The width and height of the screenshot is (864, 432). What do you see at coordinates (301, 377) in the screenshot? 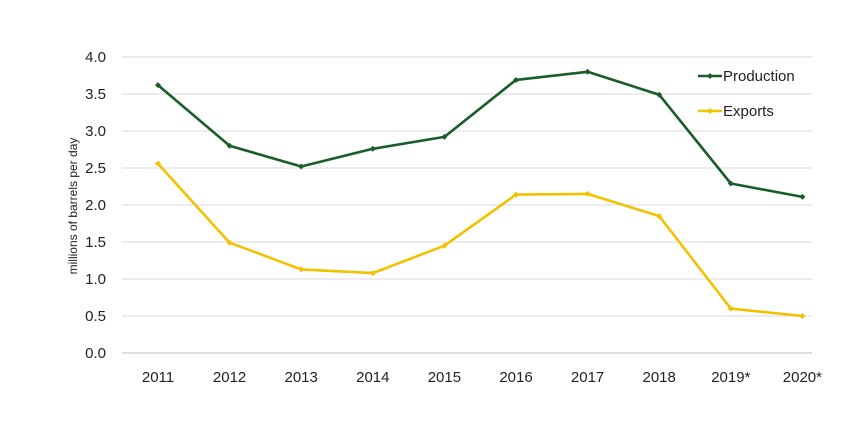
I see `x-tick-label: 2013` at bounding box center [301, 377].